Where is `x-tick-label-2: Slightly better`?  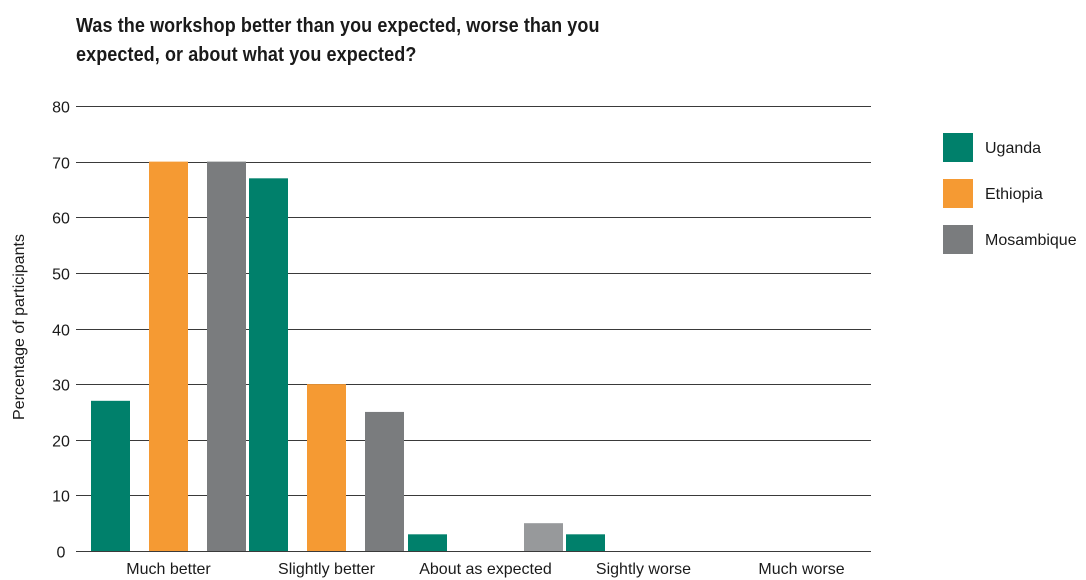 x-tick-label-2: Slightly better is located at coordinates (327, 569).